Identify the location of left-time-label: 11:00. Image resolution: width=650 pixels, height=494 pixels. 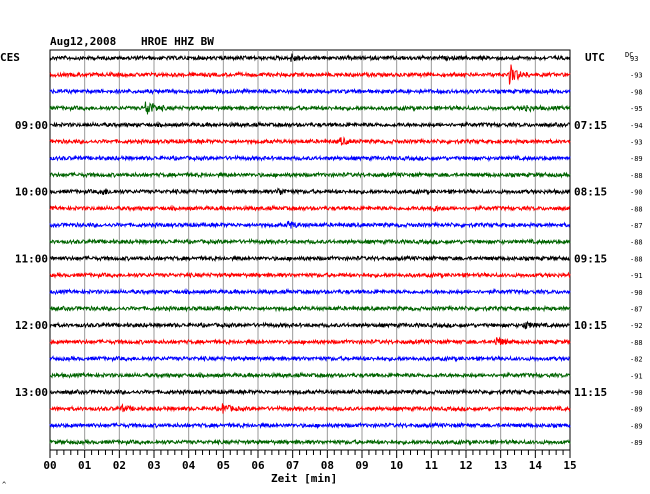
(31, 258).